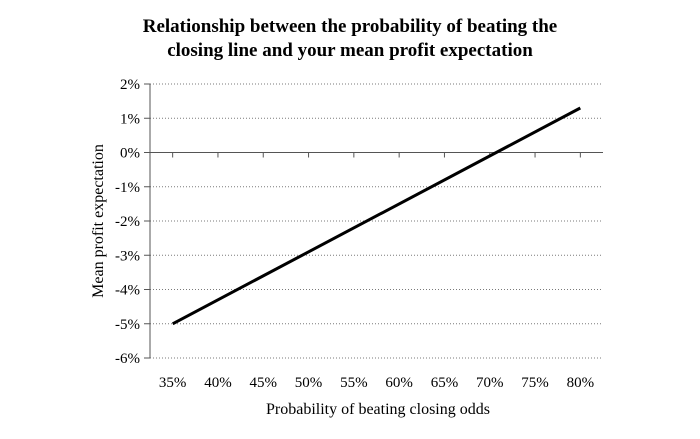 The width and height of the screenshot is (700, 439). What do you see at coordinates (264, 383) in the screenshot?
I see `x-tick-label-2: 45%` at bounding box center [264, 383].